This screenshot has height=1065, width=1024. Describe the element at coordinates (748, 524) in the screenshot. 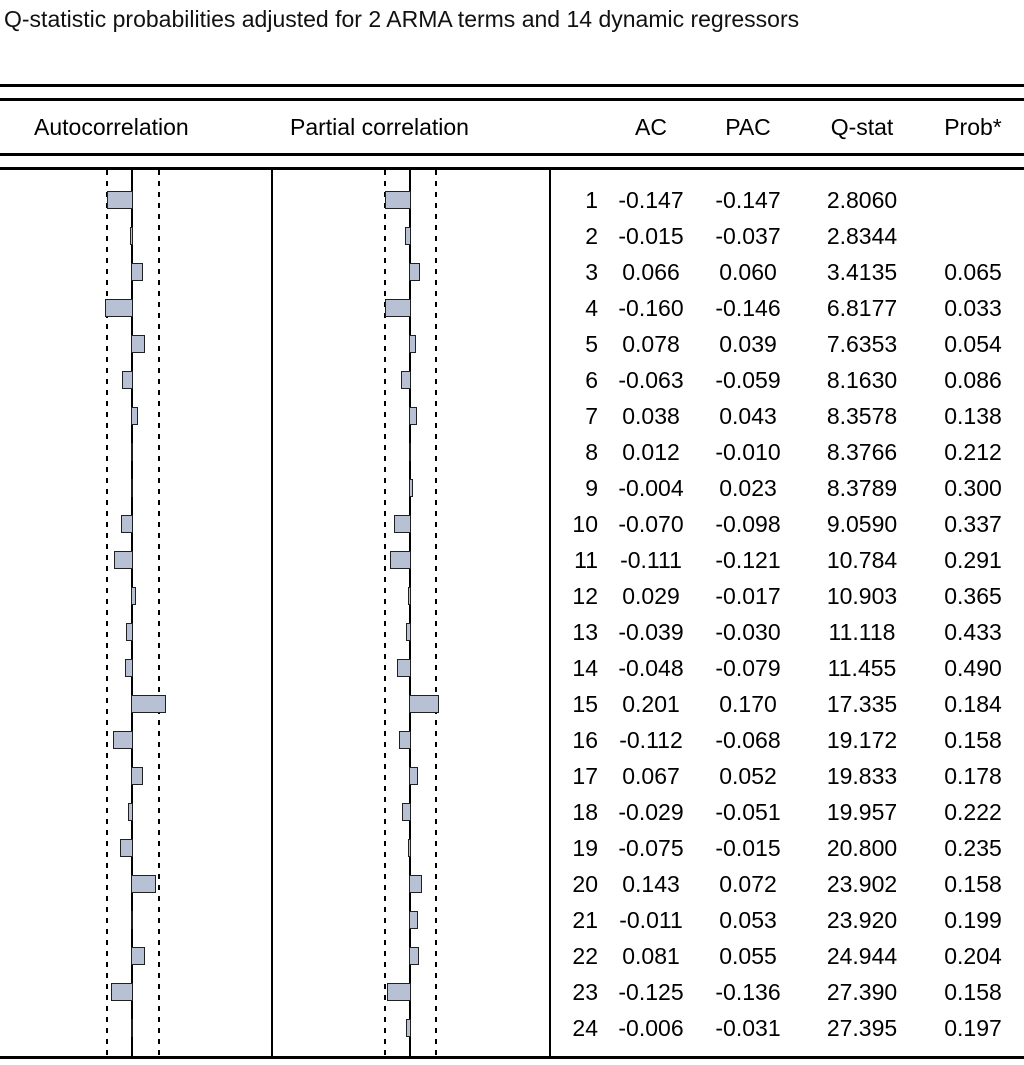

I see `pac-value: -0.098` at that location.